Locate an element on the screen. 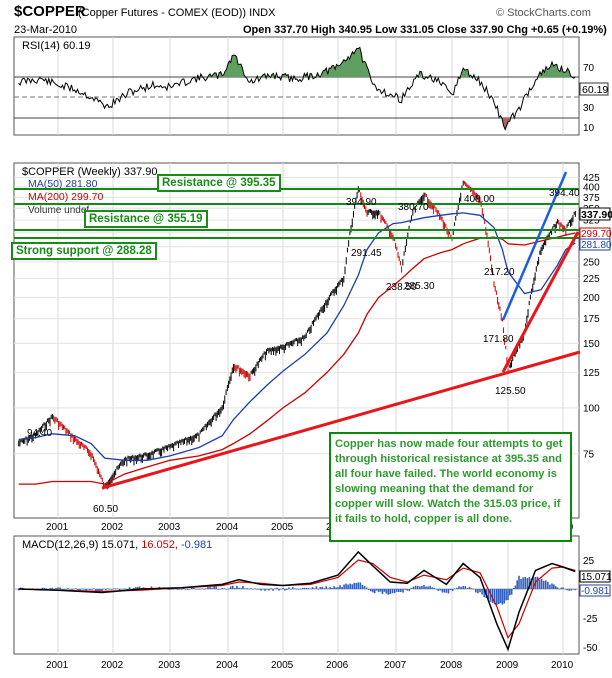  x-tick-label-bottom: 2005 is located at coordinates (282, 665).